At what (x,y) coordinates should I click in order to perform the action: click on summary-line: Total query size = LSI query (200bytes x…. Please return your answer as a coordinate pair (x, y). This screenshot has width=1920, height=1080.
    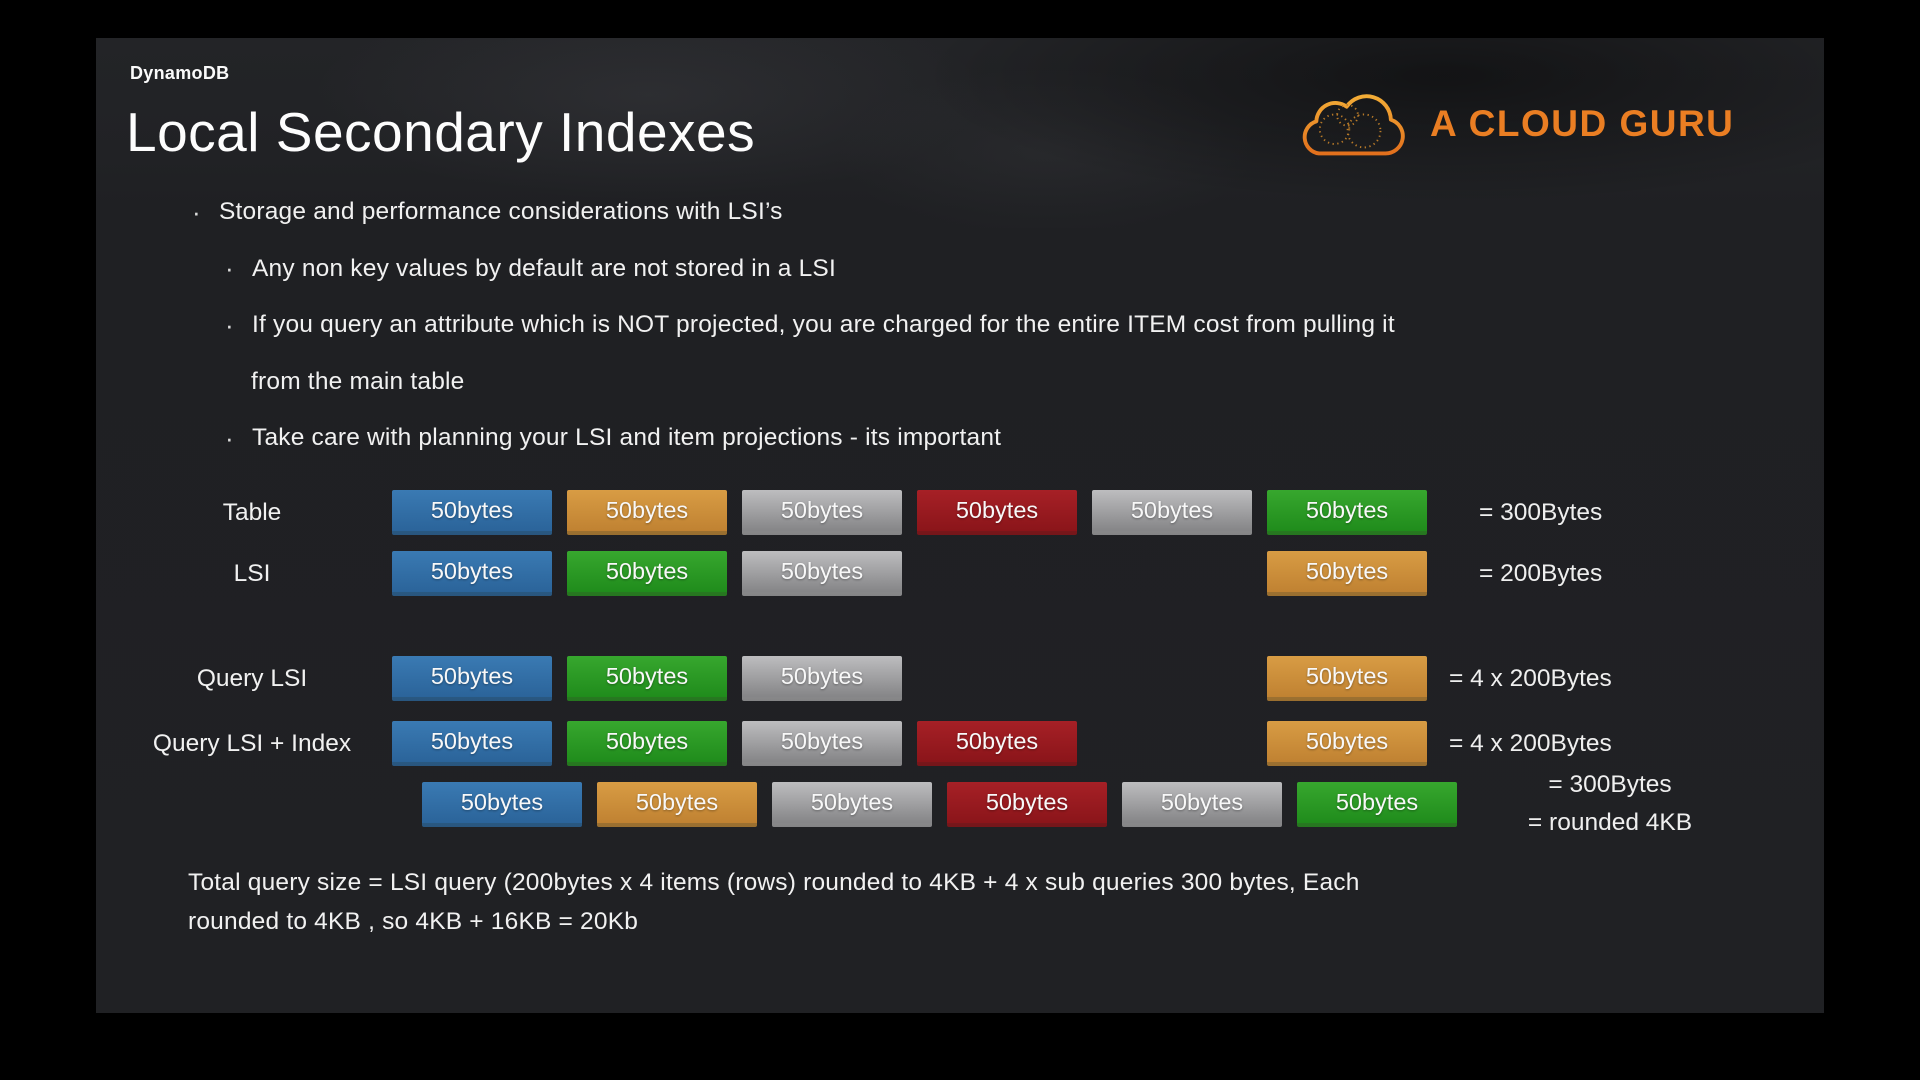
    Looking at the image, I should click on (774, 882).